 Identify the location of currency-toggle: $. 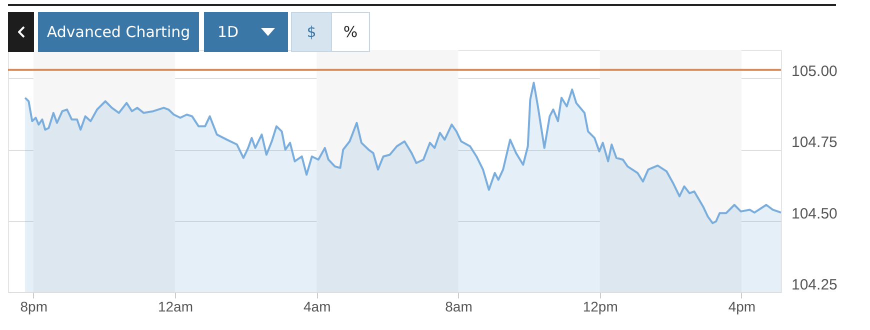
(311, 32).